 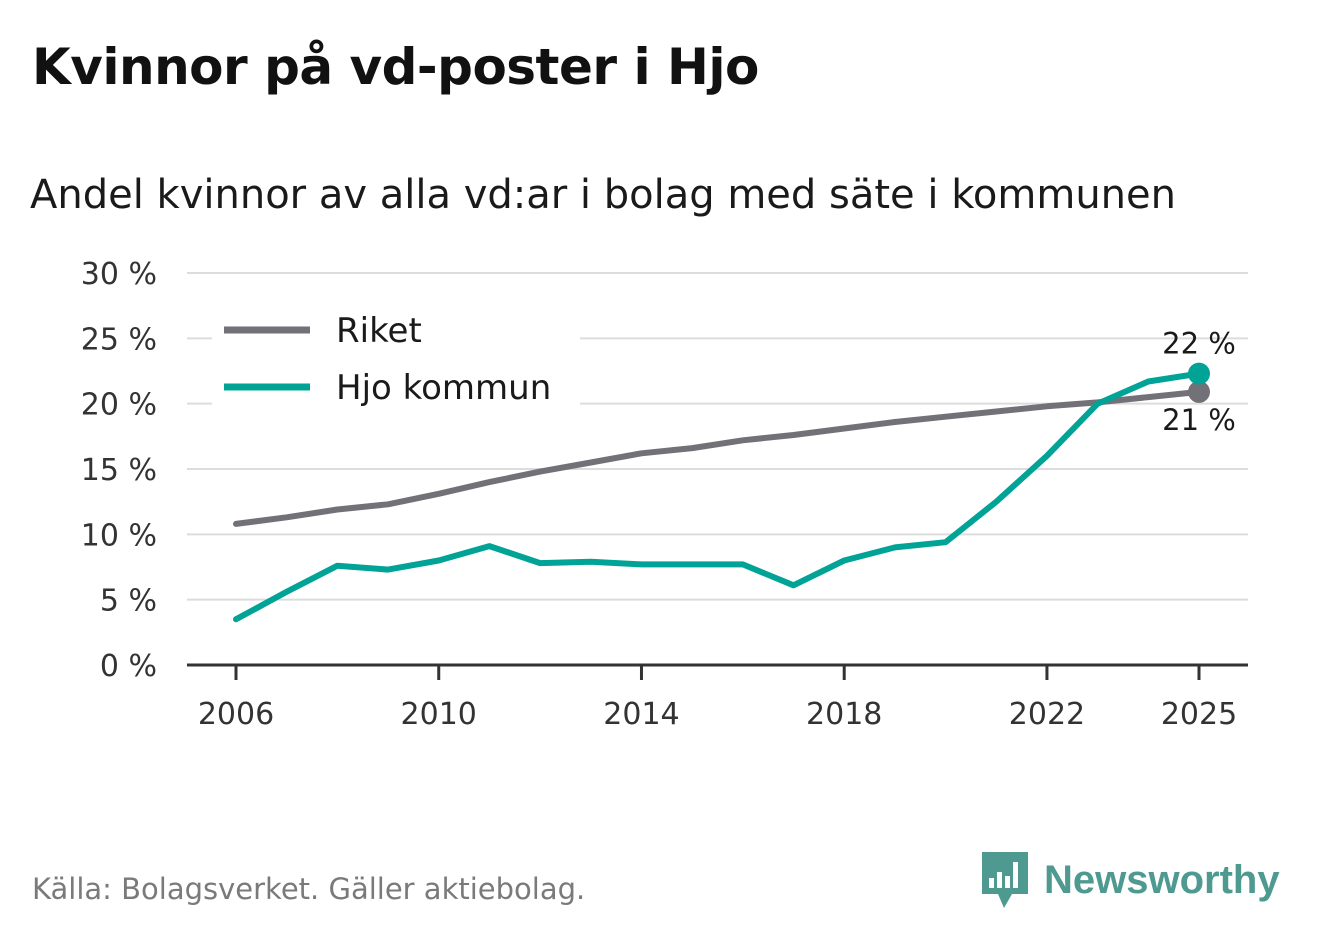 I want to click on legend: Riket Hjo kommun, so click(x=396, y=358).